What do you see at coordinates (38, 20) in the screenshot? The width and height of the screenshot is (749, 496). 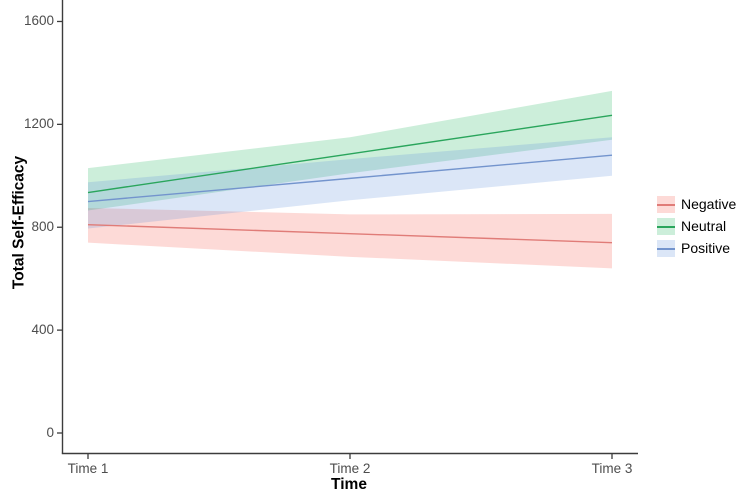 I see `y-tick-label: 1600` at bounding box center [38, 20].